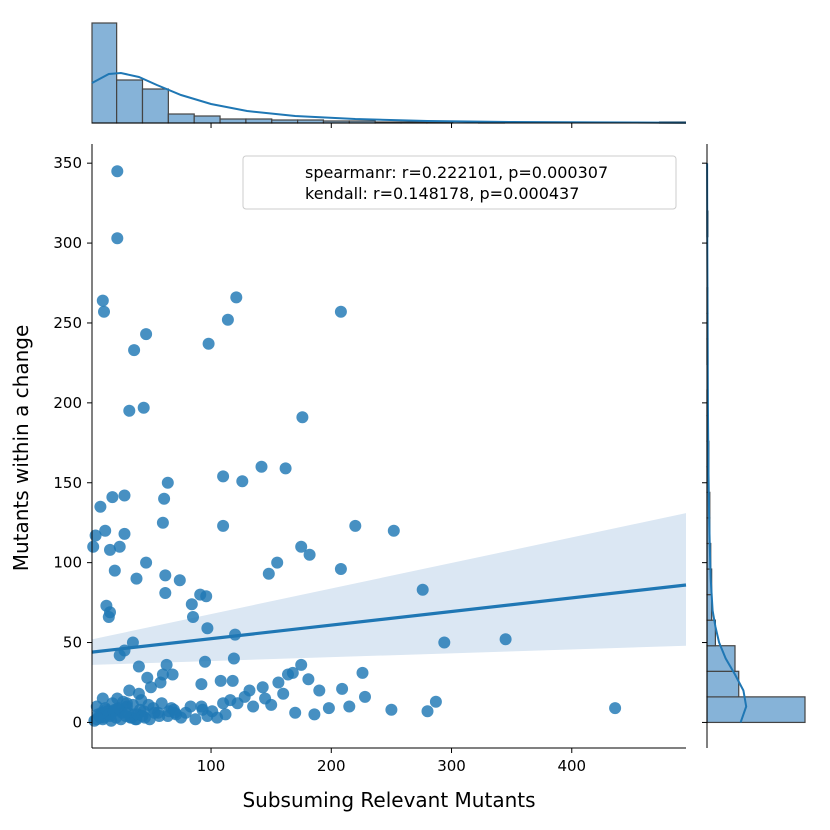 This screenshot has width=830, height=830. Describe the element at coordinates (389, 97) in the screenshot. I see `top-kde-curve` at that location.